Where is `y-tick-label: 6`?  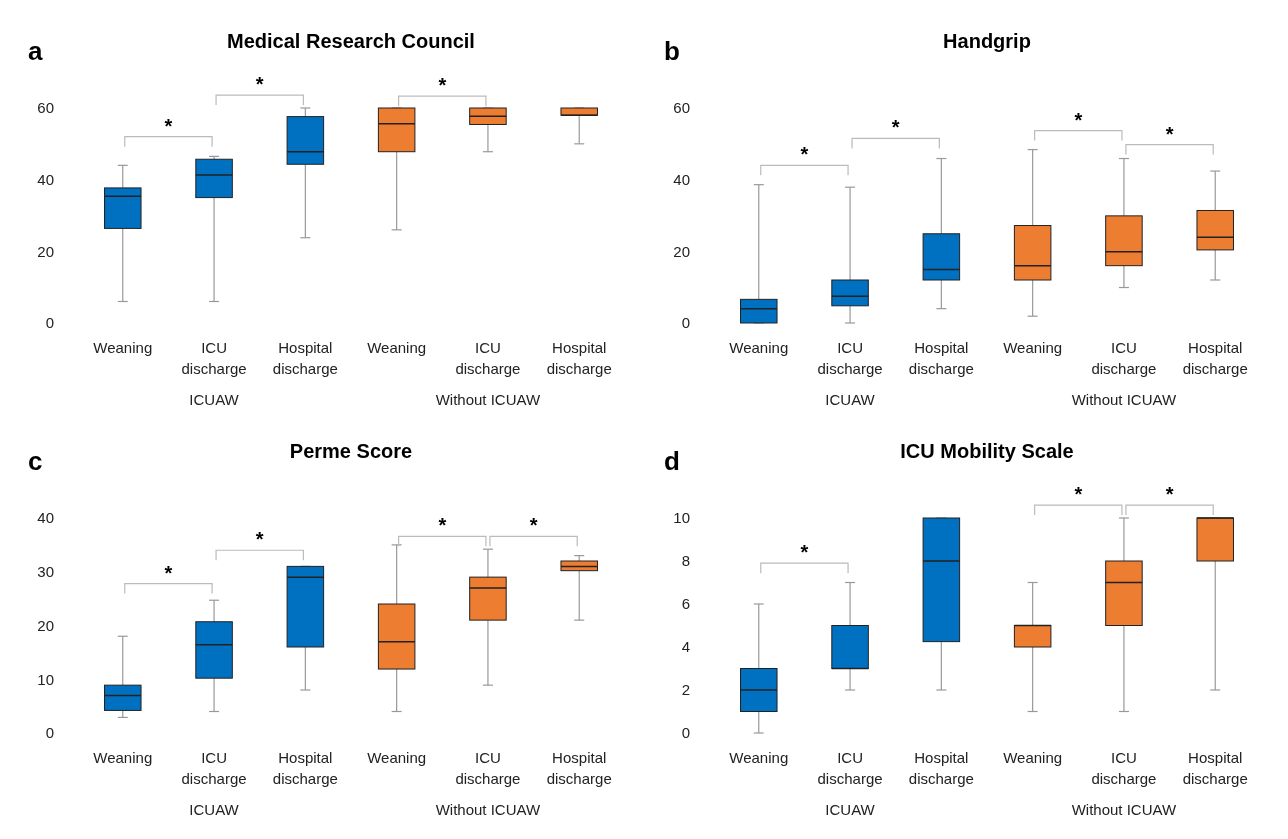 y-tick-label: 6 is located at coordinates (685, 604).